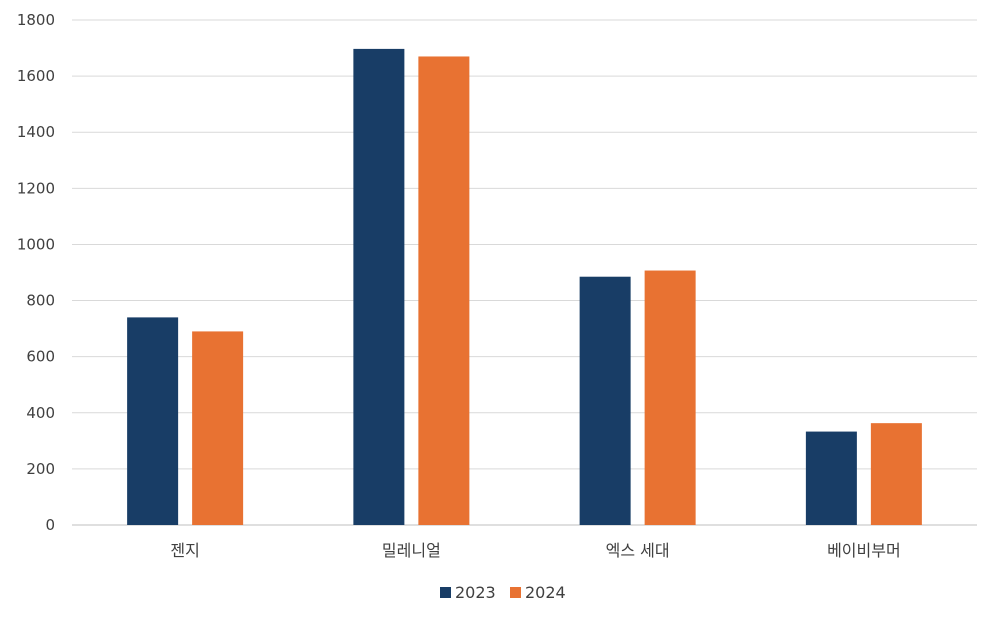 The width and height of the screenshot is (1000, 623). I want to click on legend: 2023 2024, so click(503, 592).